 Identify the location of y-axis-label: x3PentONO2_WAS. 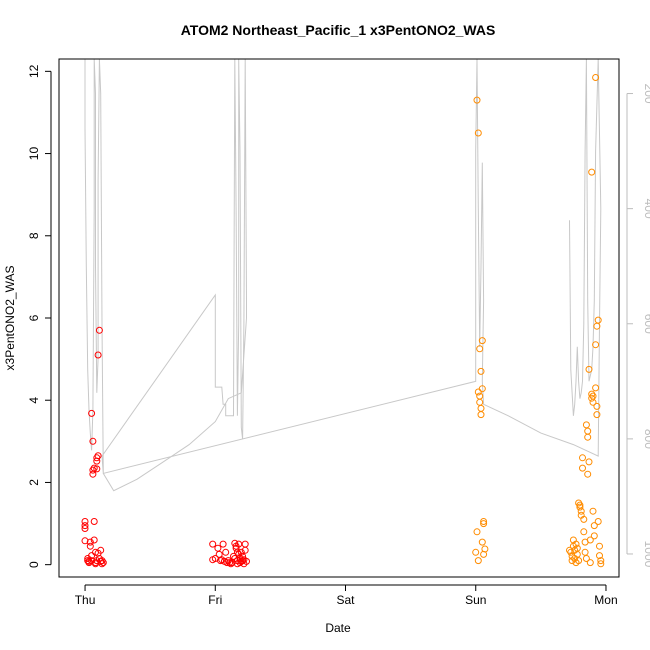
(10, 318).